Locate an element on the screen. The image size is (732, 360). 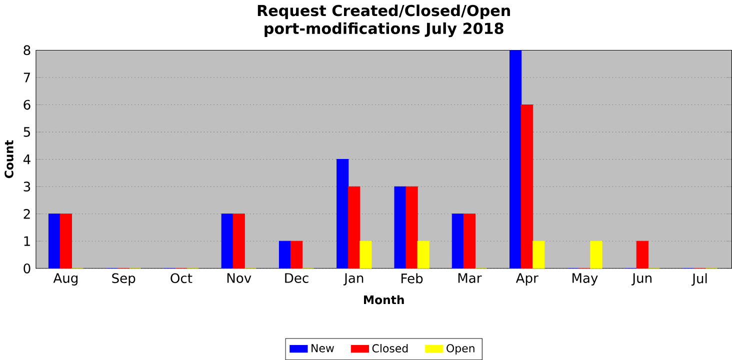
chart-title: Request Created/Closed/Open is located at coordinates (384, 12).